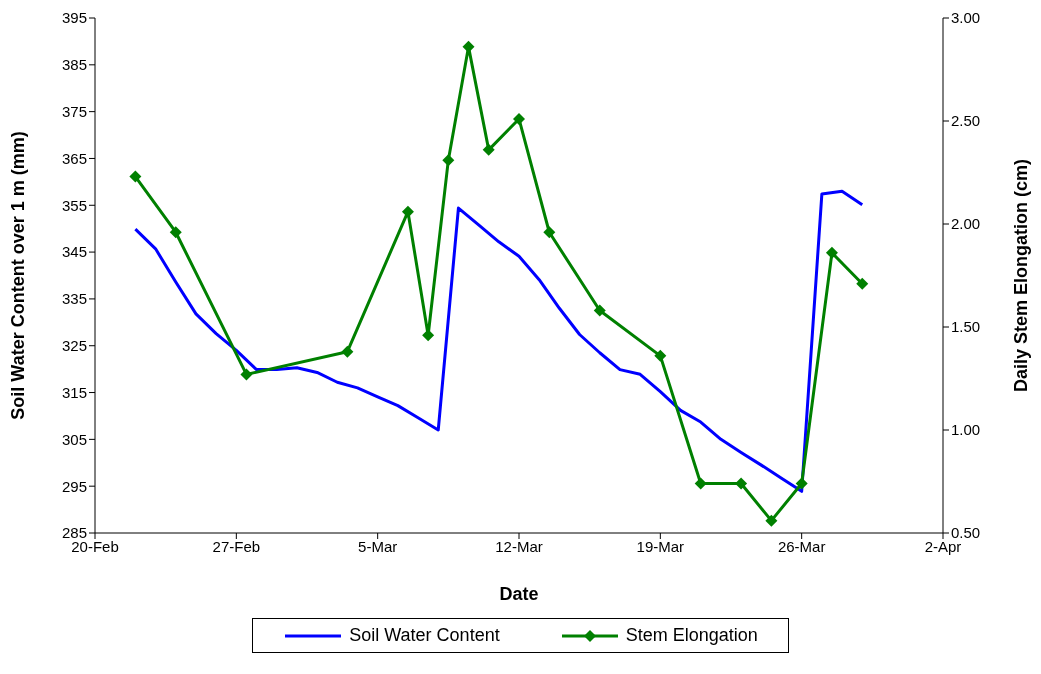  I want to click on legend-label: Soil Water Content, so click(424, 635).